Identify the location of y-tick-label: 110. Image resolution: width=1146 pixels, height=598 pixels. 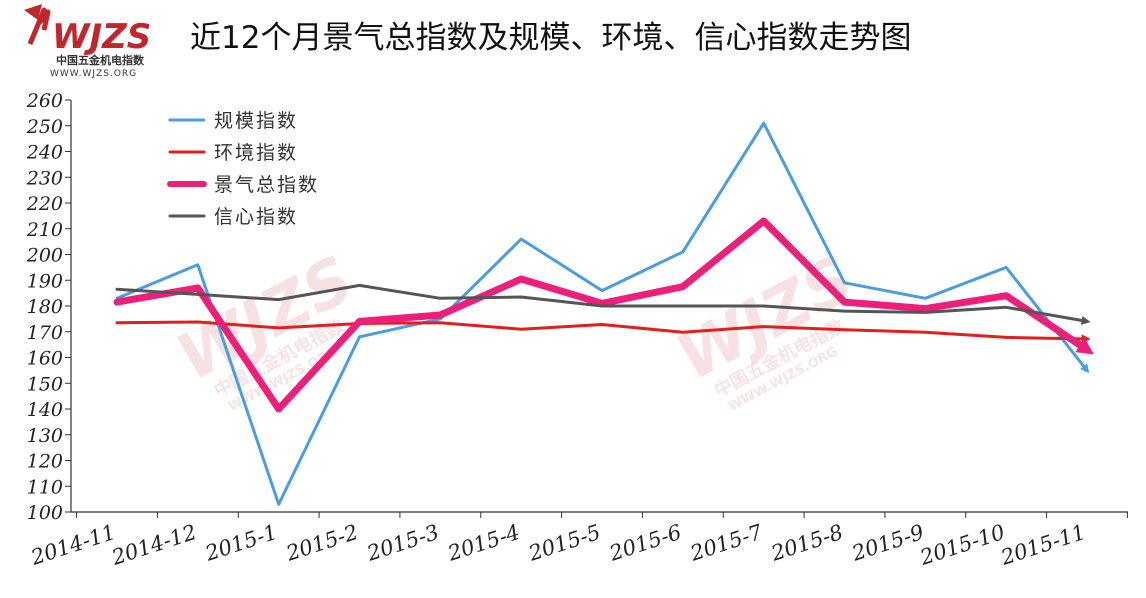
(45, 487).